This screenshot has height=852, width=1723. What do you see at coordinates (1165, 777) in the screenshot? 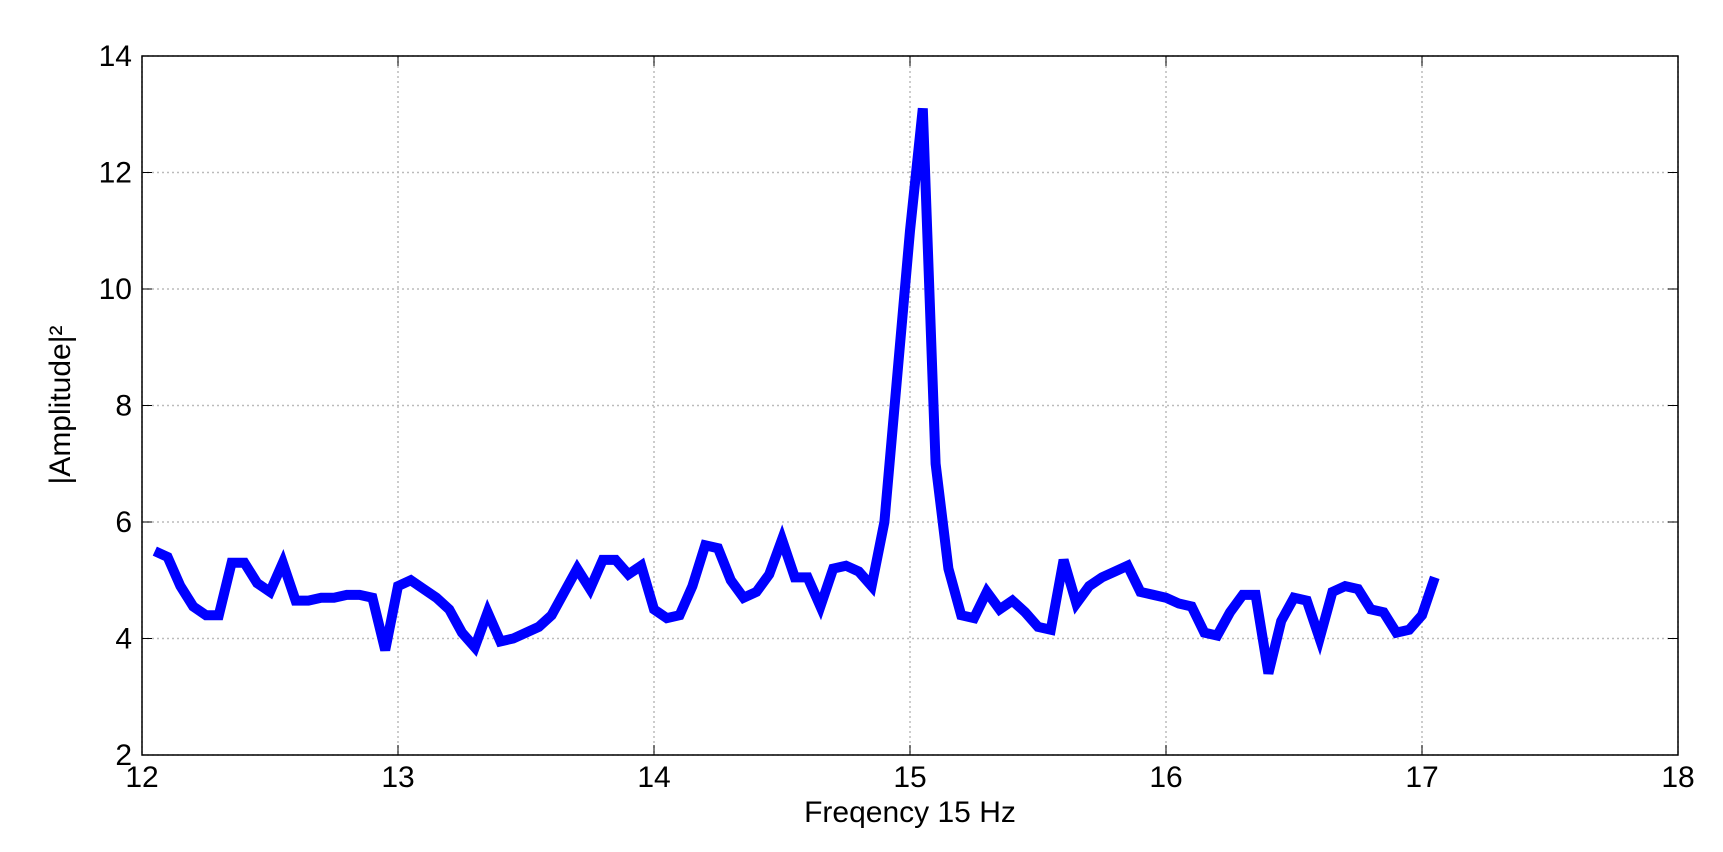
I see `x-tick-label: 16` at bounding box center [1165, 777].